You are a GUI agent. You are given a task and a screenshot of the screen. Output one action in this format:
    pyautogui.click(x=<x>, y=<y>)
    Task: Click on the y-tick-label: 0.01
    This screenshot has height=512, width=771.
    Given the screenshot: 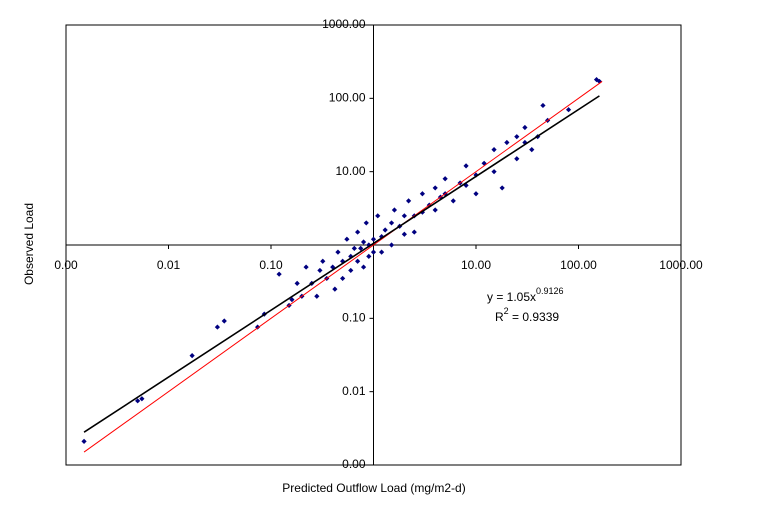 What is the action you would take?
    pyautogui.click(x=354, y=391)
    